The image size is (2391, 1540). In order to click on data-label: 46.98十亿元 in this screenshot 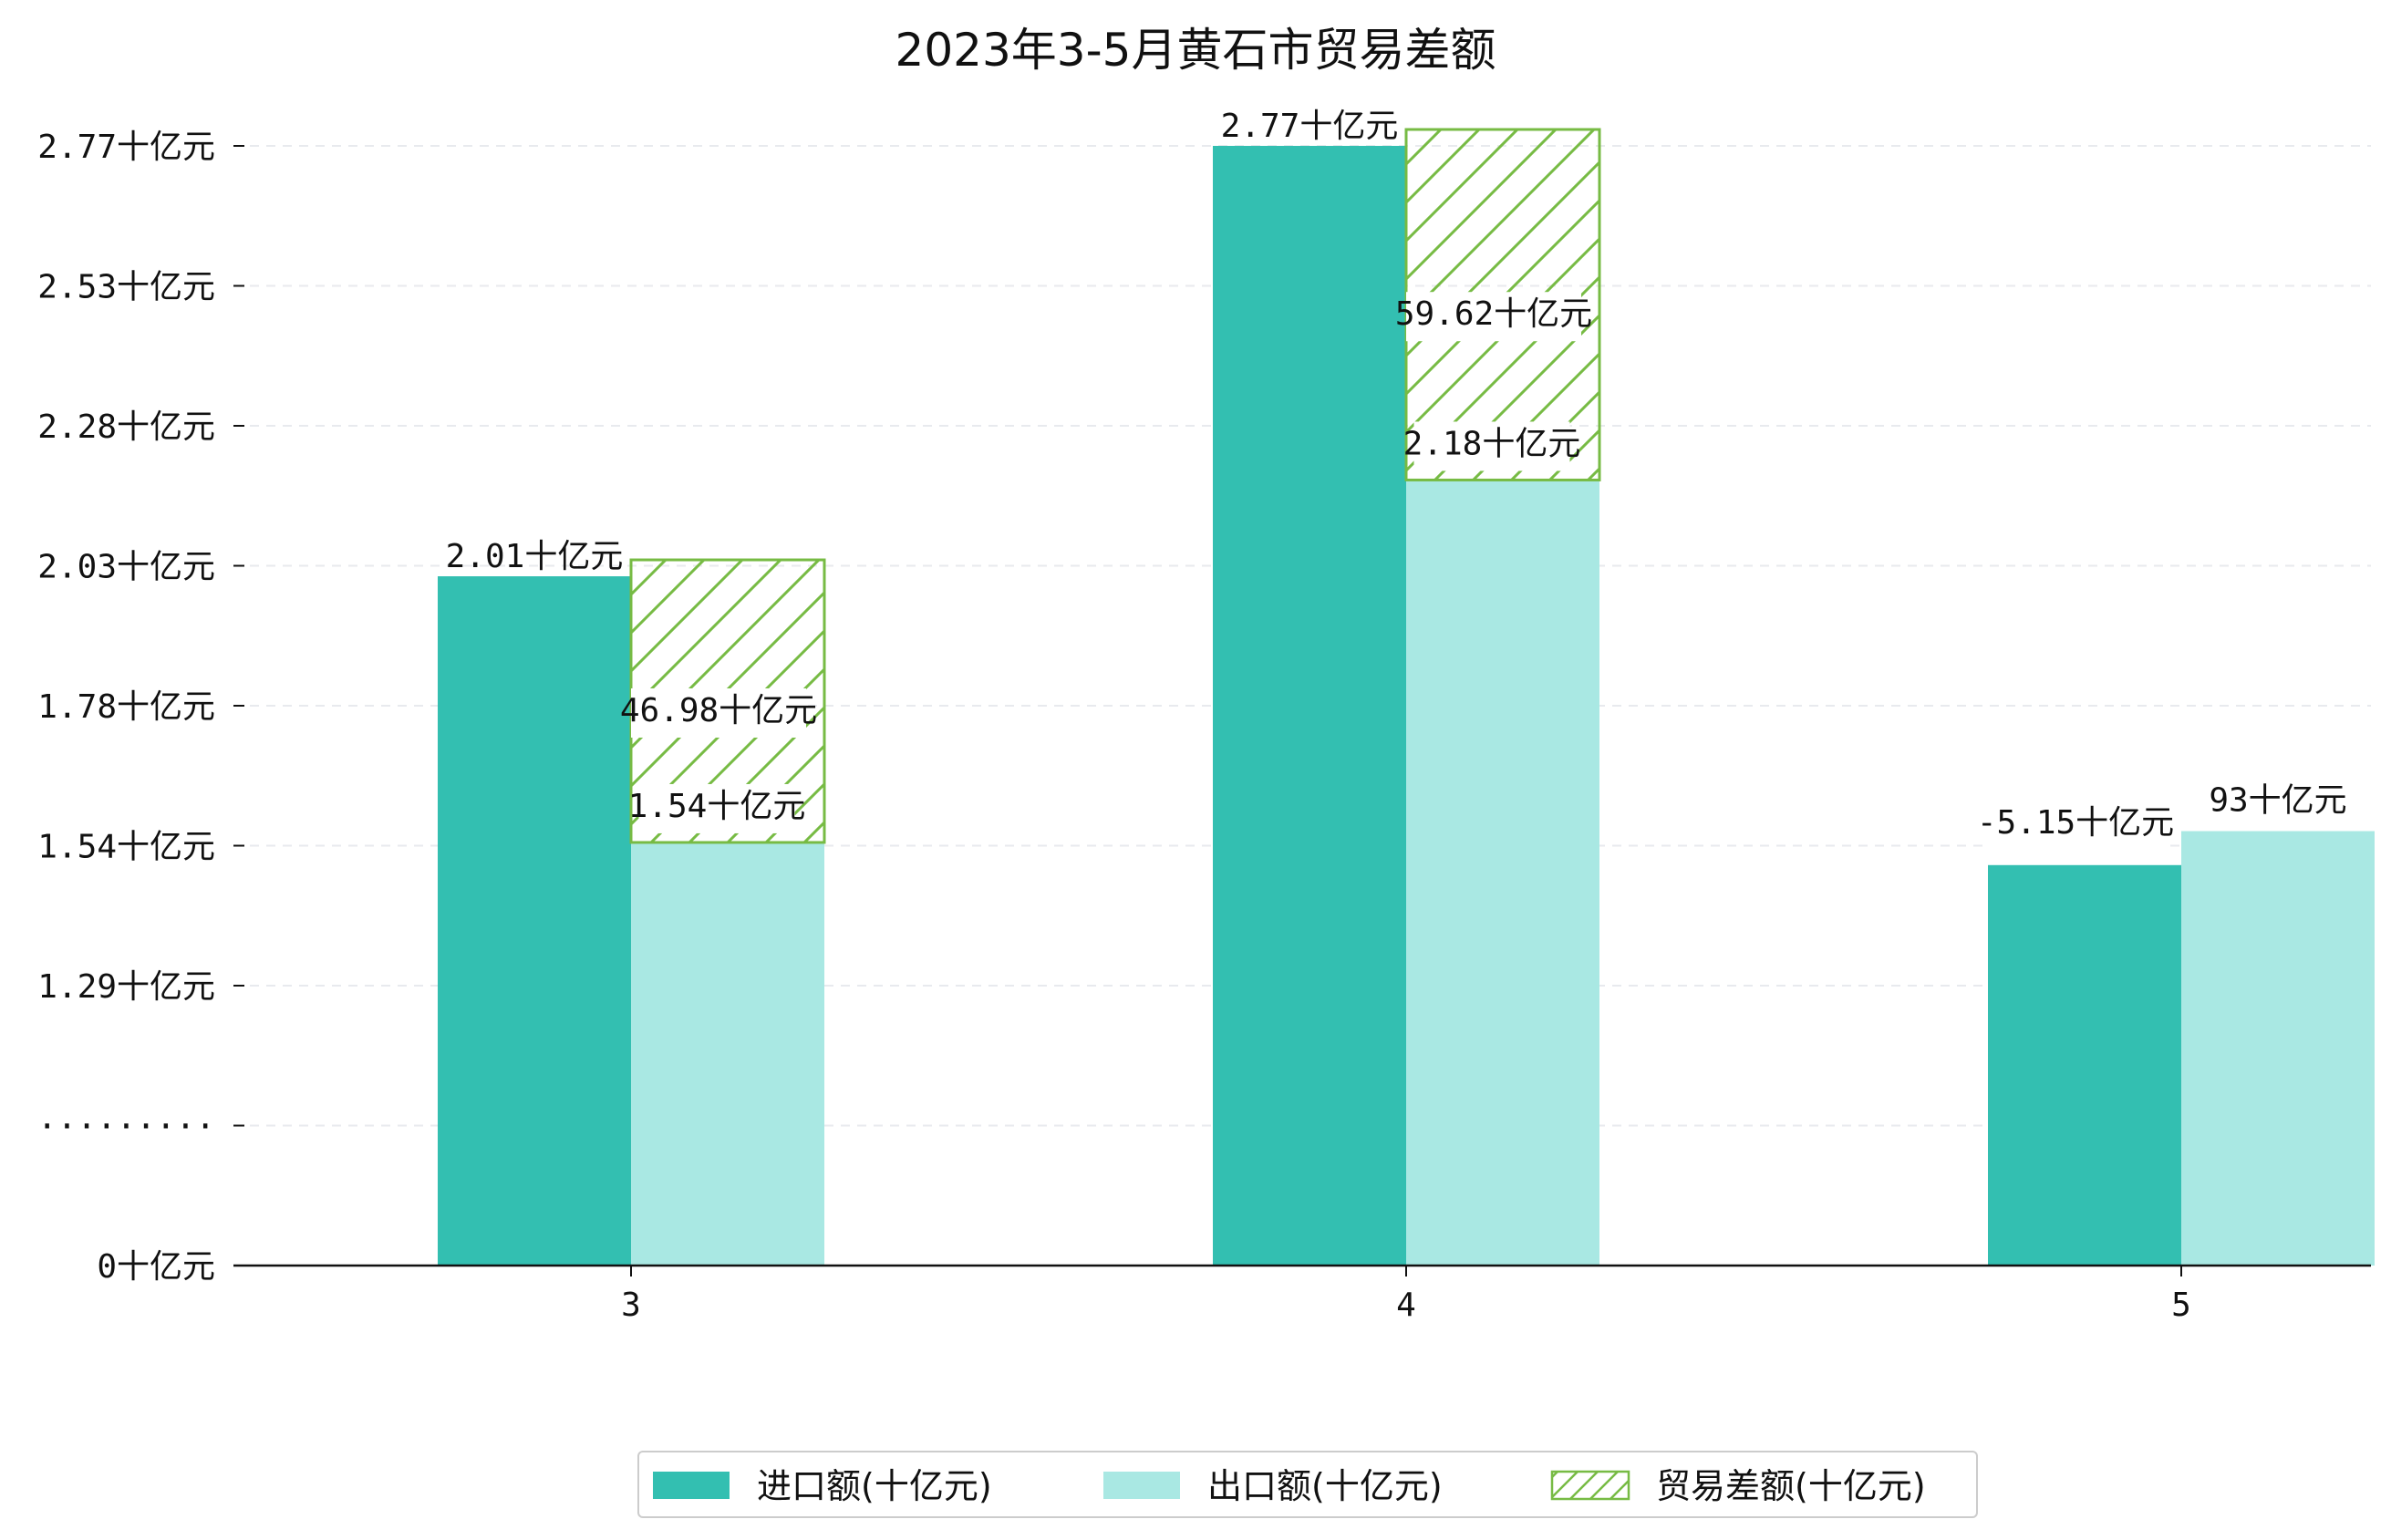, I will do `click(718, 712)`.